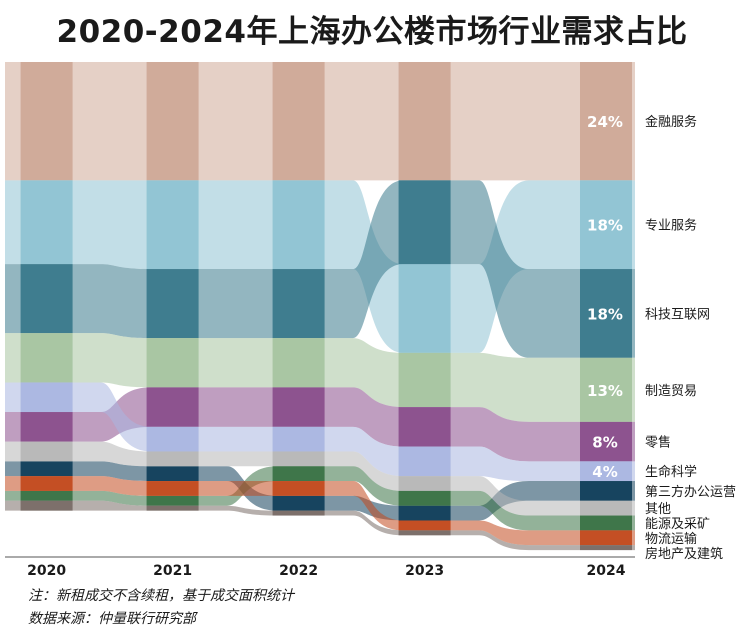 This screenshot has height=641, width=744. What do you see at coordinates (298, 304) in the screenshot?
I see `bar-tech-internet-2022` at bounding box center [298, 304].